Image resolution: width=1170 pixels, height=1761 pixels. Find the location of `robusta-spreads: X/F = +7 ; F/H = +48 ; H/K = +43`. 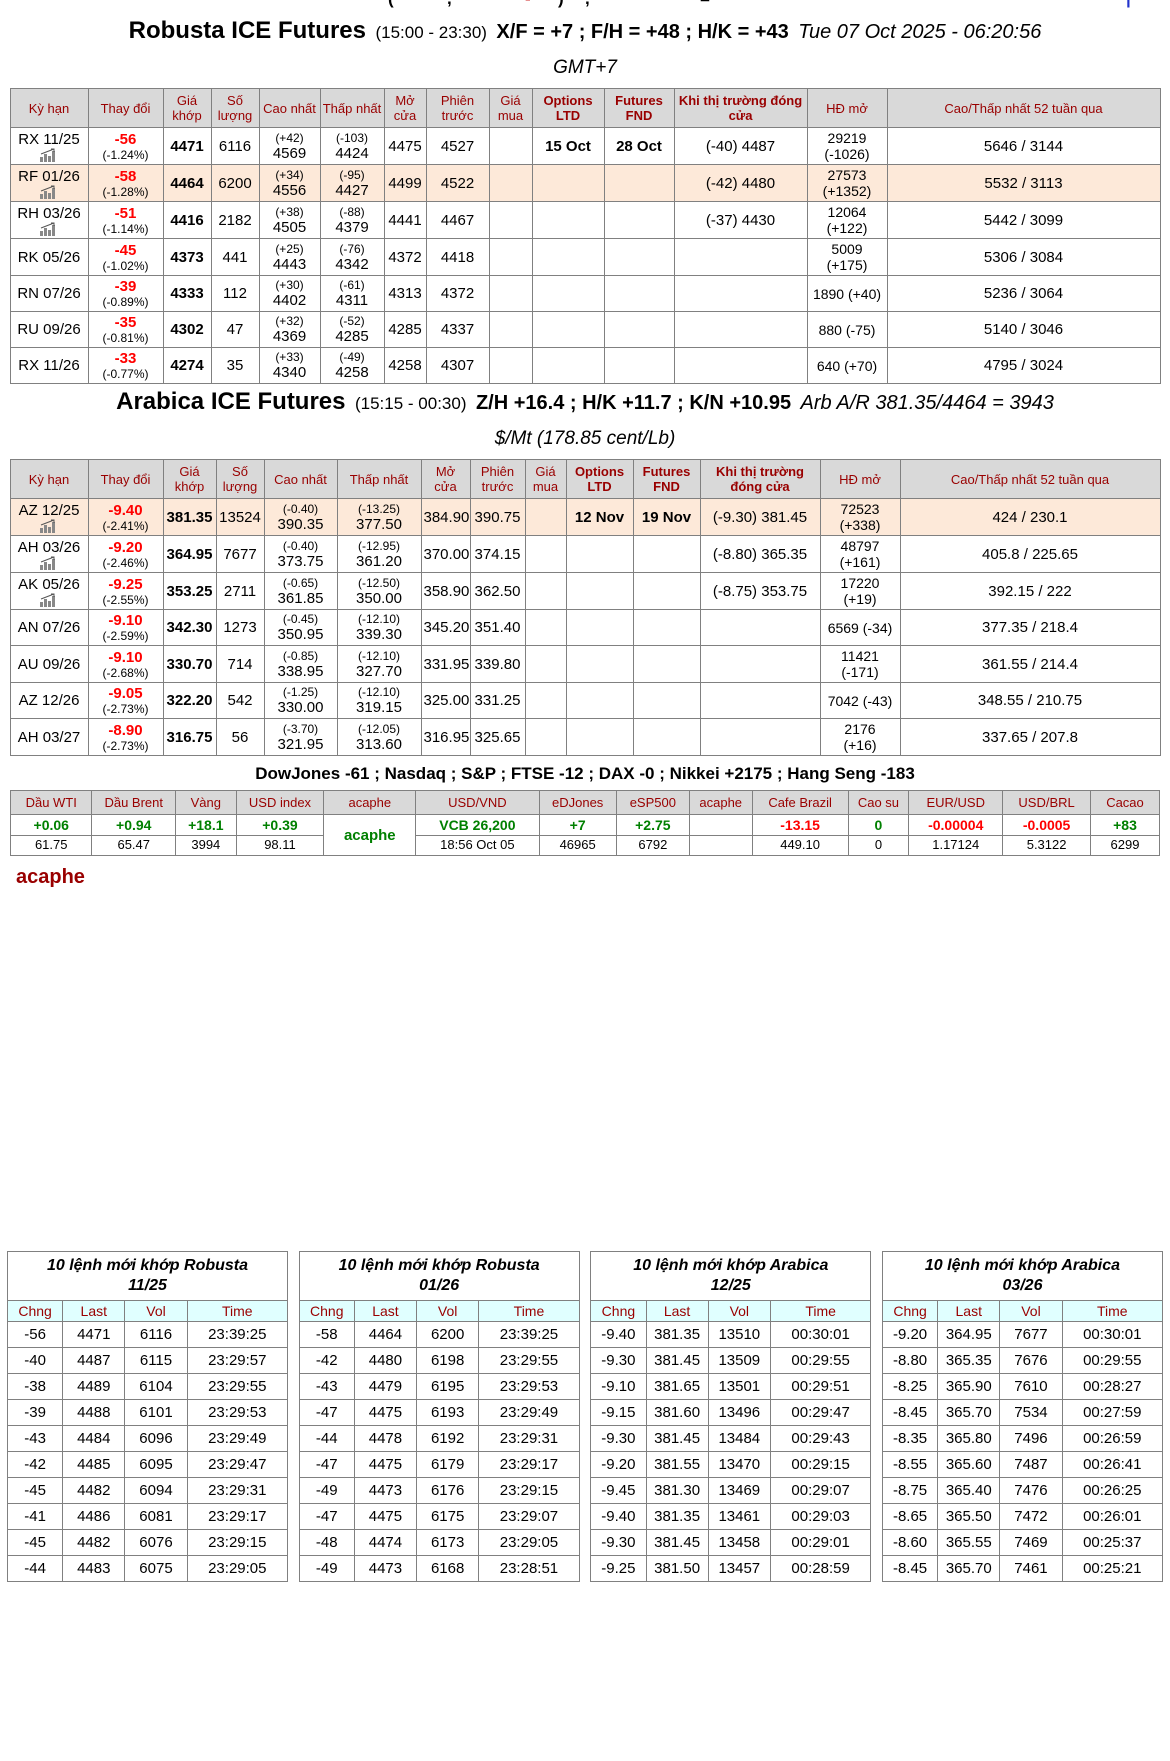

robusta-spreads: X/F = +7 ; F/H = +48 ; H/K = +43 is located at coordinates (642, 32).